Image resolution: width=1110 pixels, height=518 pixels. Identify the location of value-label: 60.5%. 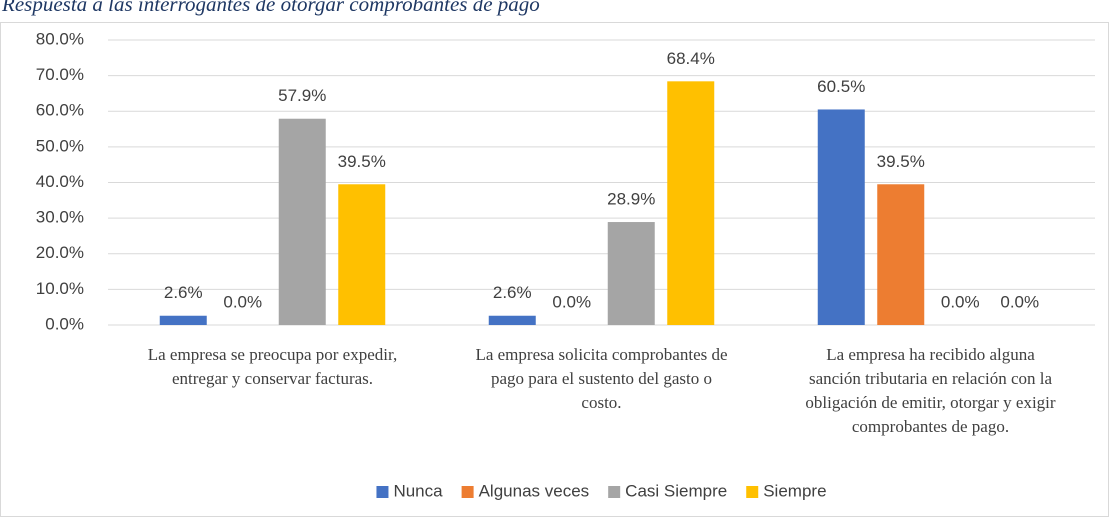
(841, 86).